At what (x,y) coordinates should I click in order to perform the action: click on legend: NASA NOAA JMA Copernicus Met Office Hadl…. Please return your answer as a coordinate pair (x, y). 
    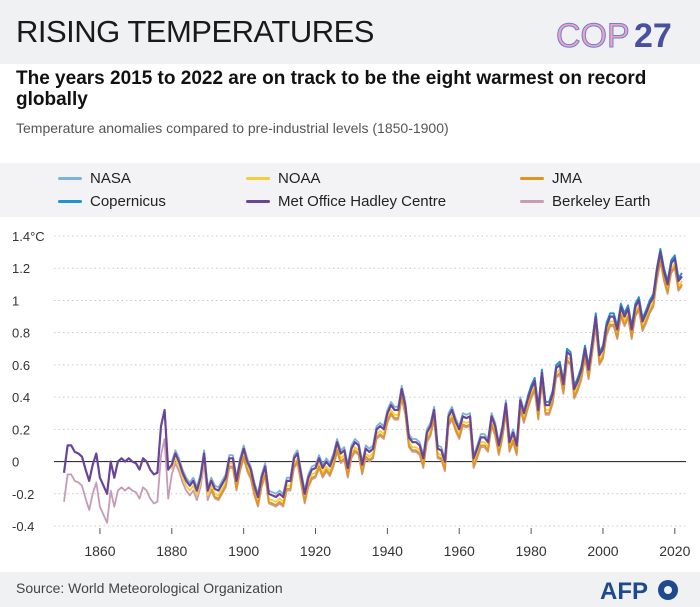
    Looking at the image, I should click on (350, 190).